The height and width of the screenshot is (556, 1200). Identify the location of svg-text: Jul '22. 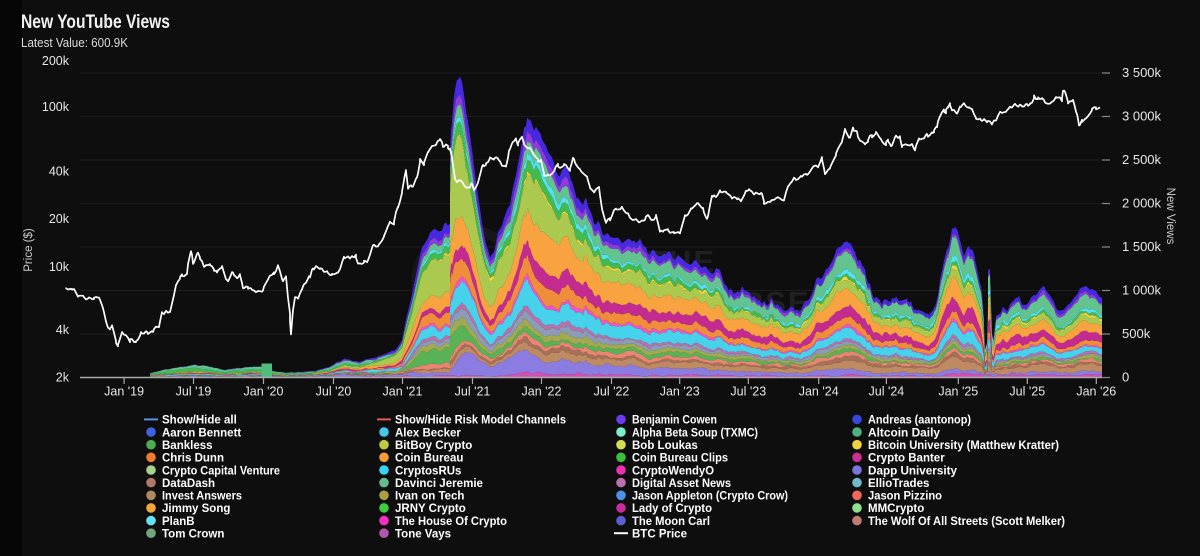
(612, 392).